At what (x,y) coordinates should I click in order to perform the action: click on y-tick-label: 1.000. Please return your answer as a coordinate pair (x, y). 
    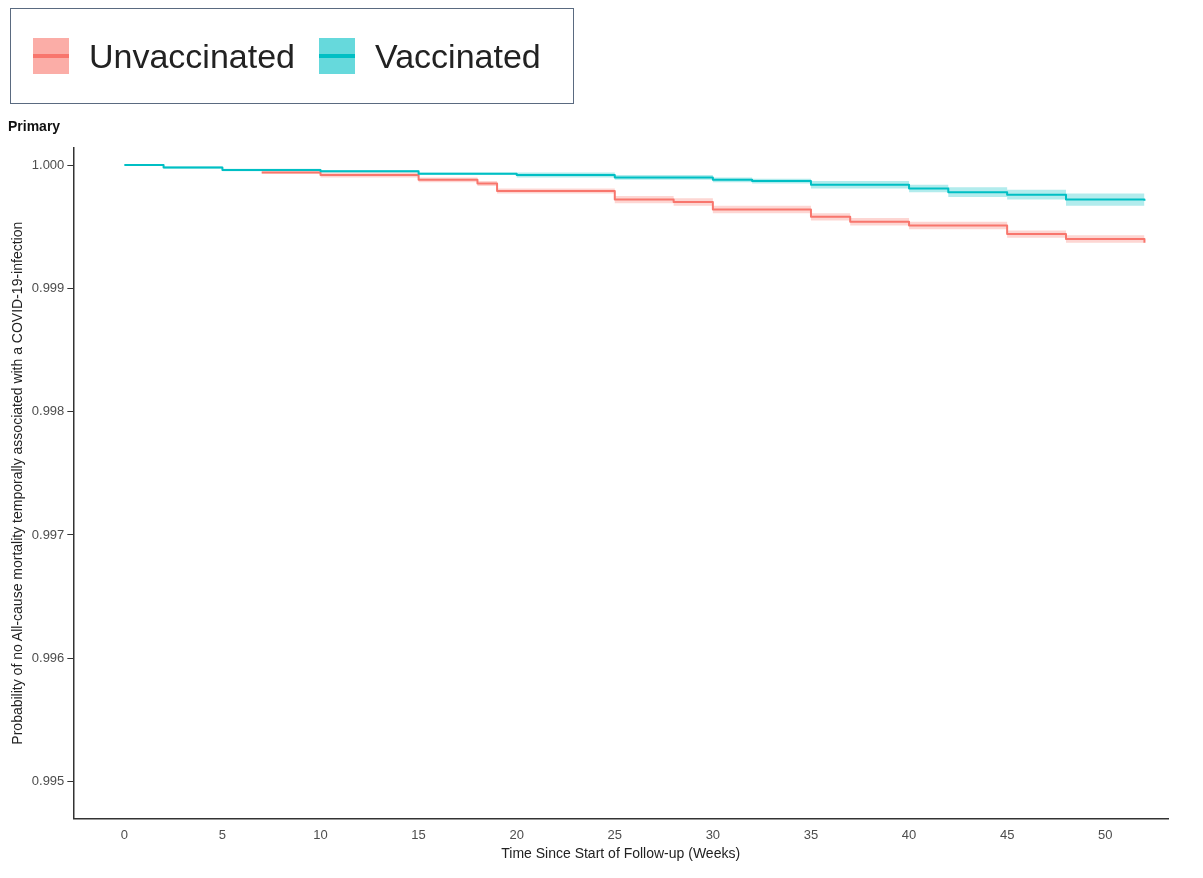
    Looking at the image, I should click on (48, 164).